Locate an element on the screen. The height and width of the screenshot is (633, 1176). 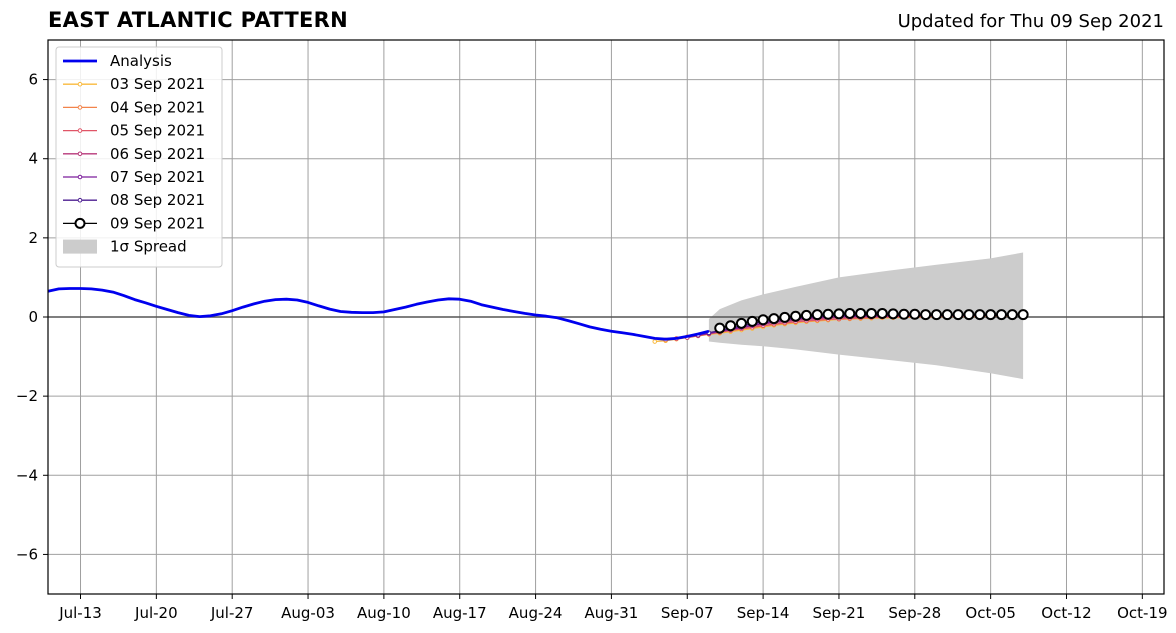
chart-title: EAST ATLANTIC PATTERN is located at coordinates (198, 20).